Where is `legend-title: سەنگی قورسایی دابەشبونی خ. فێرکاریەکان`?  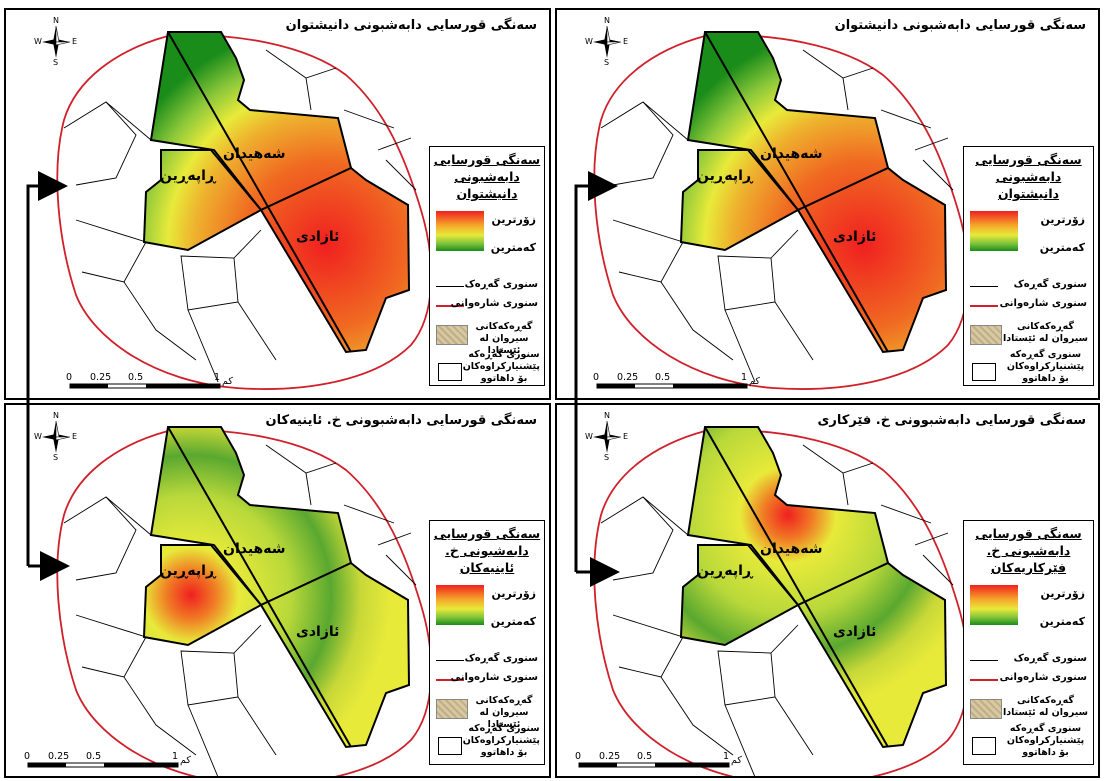
legend-title: سەنگی قورسایی دابەشبونی خ. فێرکاریەکان is located at coordinates (1028, 550).